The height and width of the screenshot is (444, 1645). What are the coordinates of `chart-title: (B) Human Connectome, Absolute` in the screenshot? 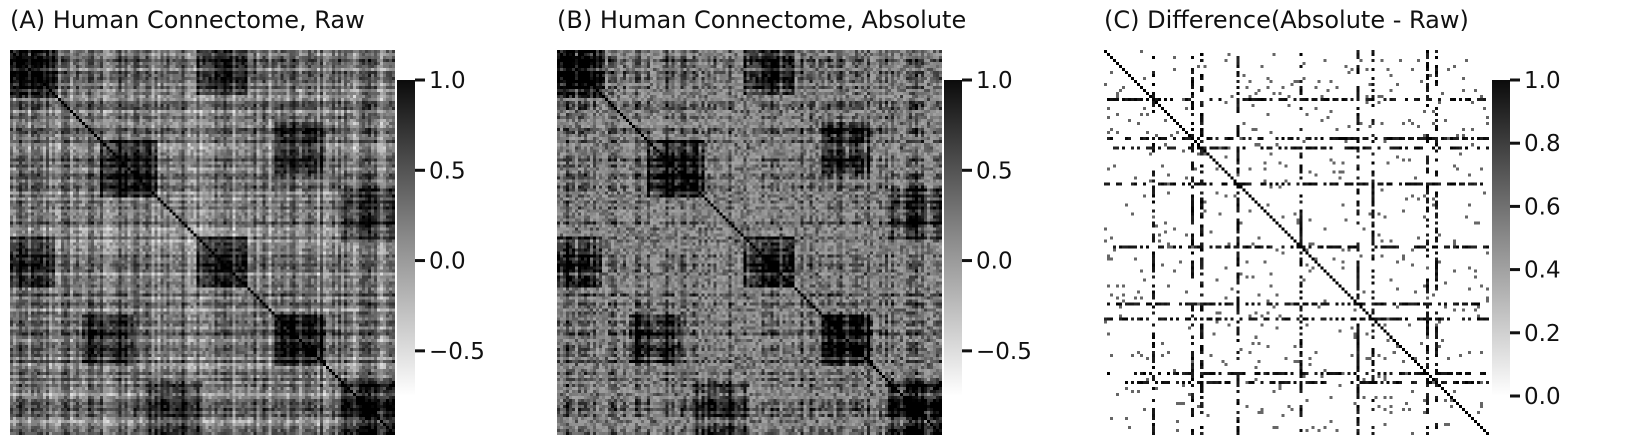 It's located at (762, 20).